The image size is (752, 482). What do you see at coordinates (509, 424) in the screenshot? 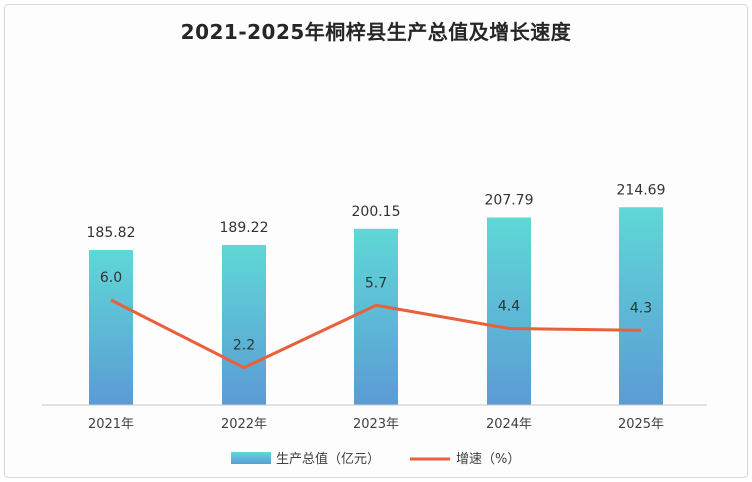
I see `x-tick-label-4: 2024年` at bounding box center [509, 424].